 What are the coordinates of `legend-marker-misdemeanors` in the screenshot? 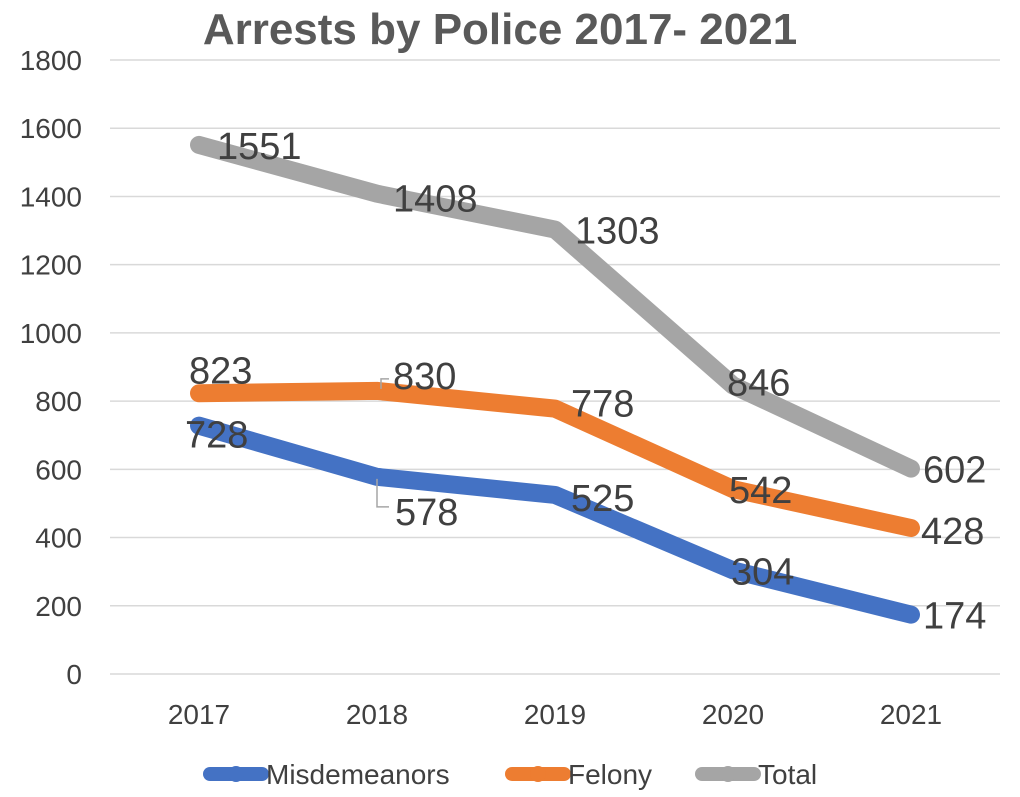 It's located at (236, 774).